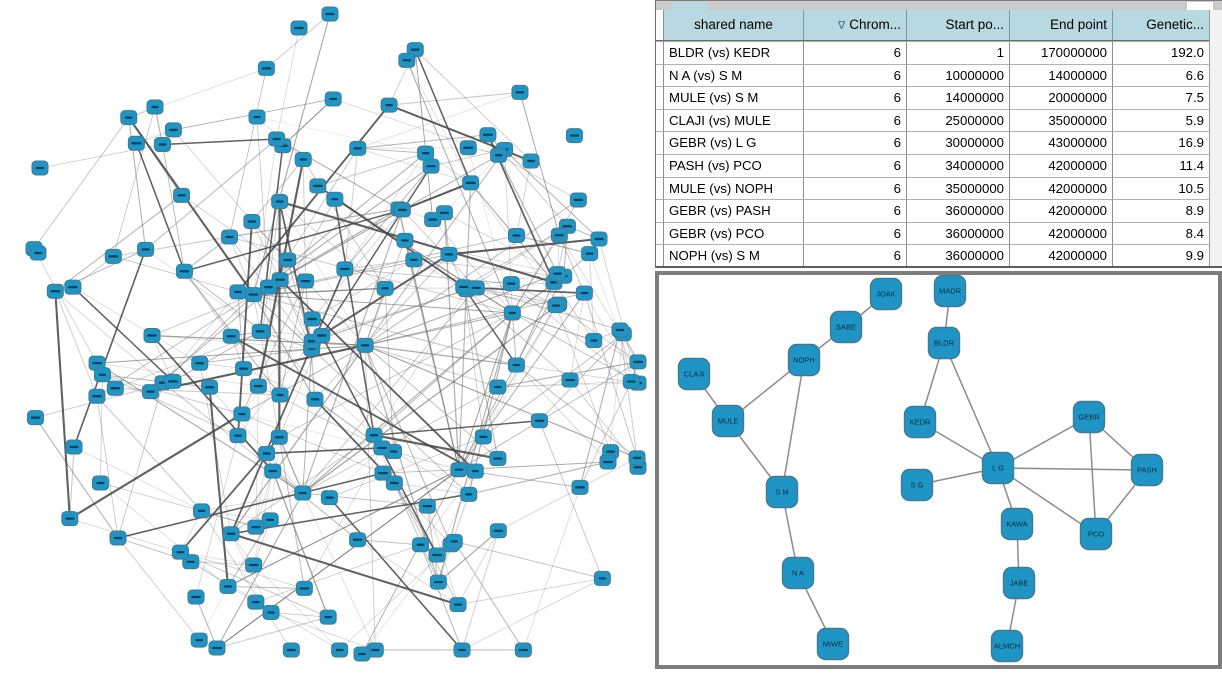 The height and width of the screenshot is (674, 1222). What do you see at coordinates (920, 422) in the screenshot?
I see `overview-network-node: KEDR` at bounding box center [920, 422].